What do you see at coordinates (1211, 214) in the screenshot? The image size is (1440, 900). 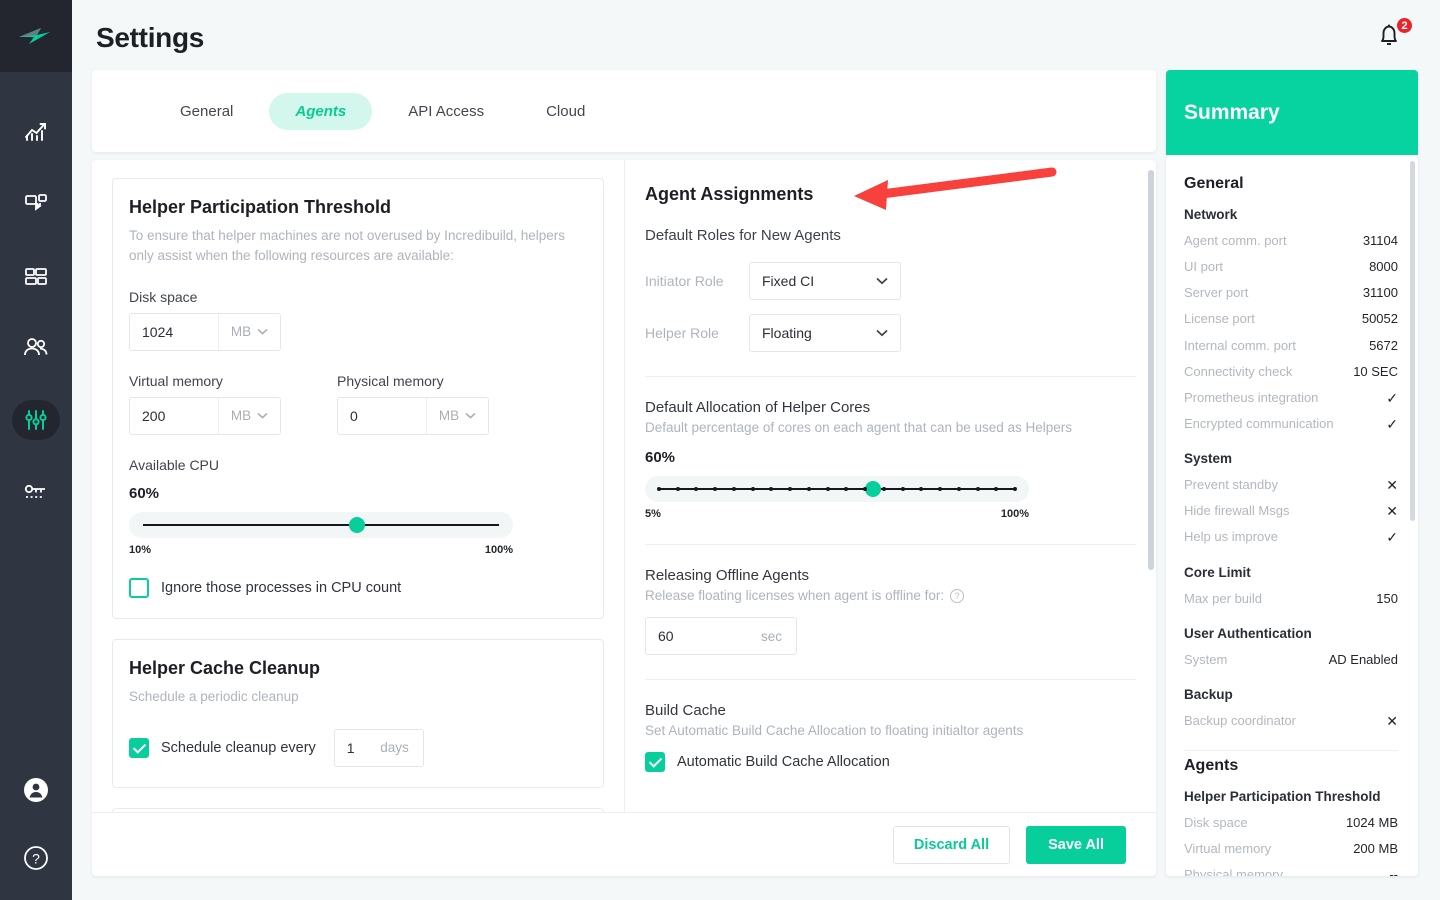 I see `summary-section-title: Network` at bounding box center [1211, 214].